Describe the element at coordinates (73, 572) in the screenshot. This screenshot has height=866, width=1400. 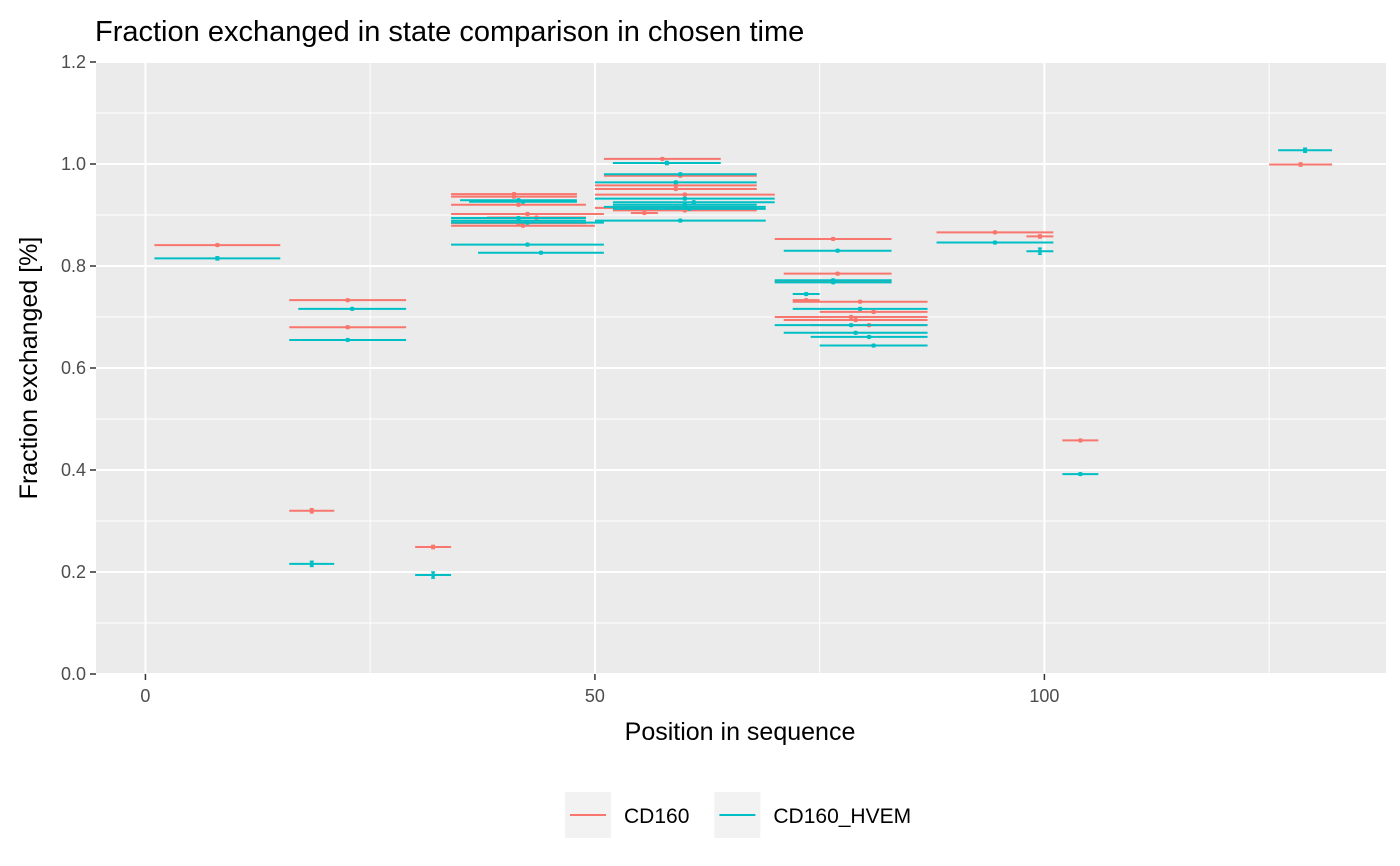
I see `y-tick-label: 0.2` at that location.